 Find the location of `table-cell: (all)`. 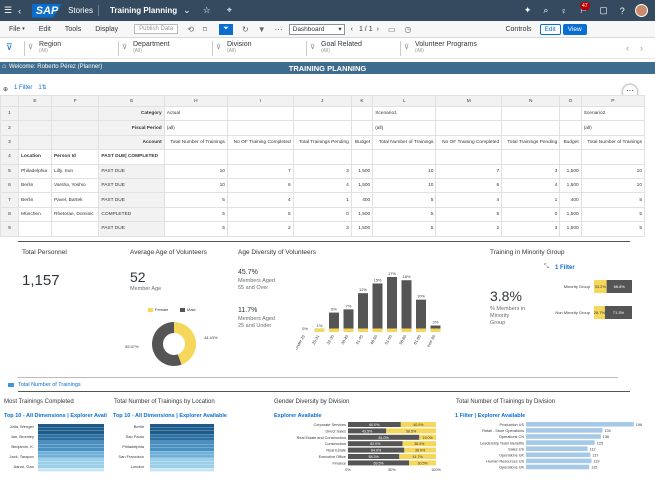

table-cell: (all) is located at coordinates (613, 128).